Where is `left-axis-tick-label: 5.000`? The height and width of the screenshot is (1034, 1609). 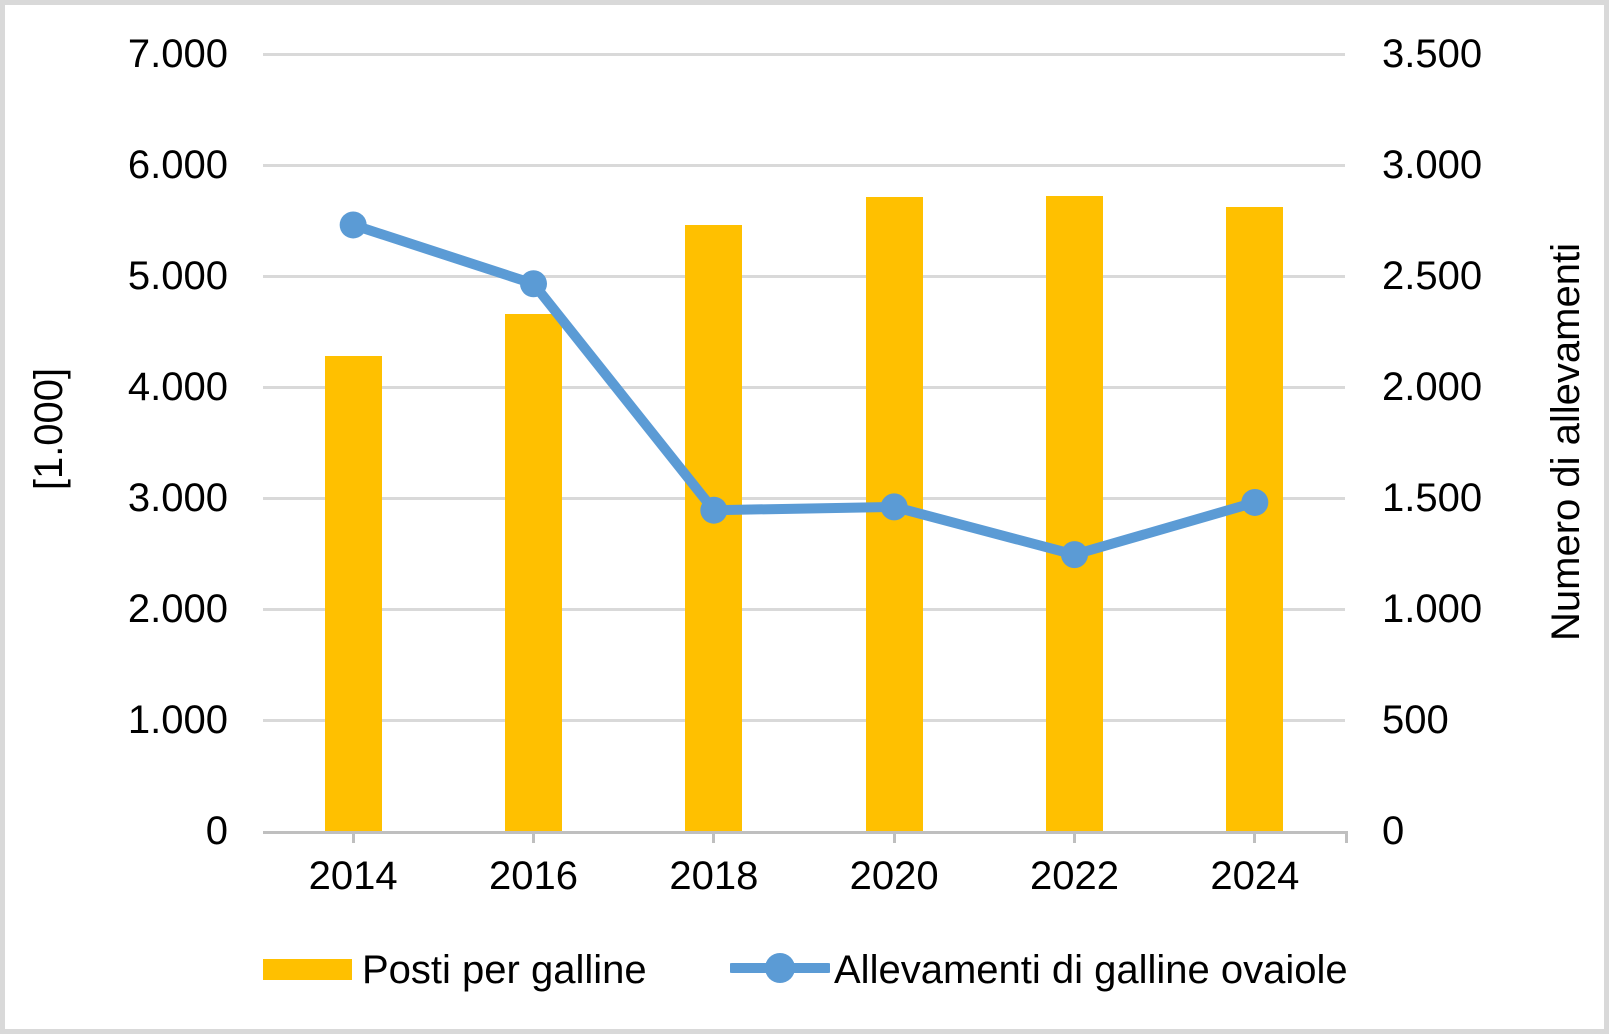
left-axis-tick-label: 5.000 is located at coordinates (177, 276).